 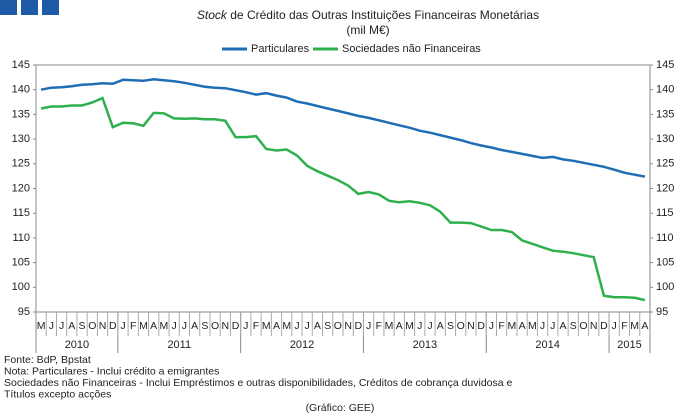 What do you see at coordinates (665, 188) in the screenshot?
I see `y2-tick-label: 120` at bounding box center [665, 188].